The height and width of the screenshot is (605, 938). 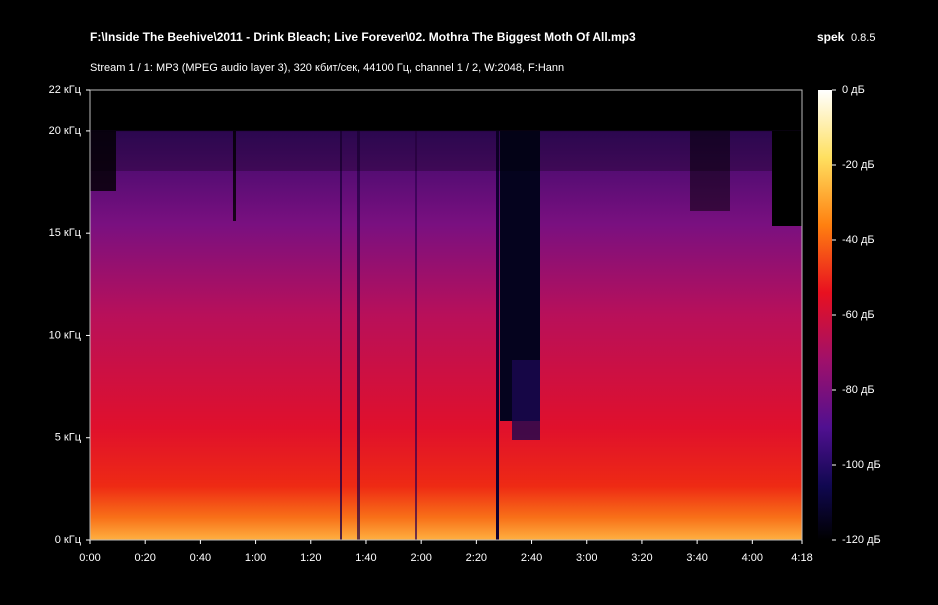 I want to click on y-tick-label: 0 кГц, so click(x=68, y=540).